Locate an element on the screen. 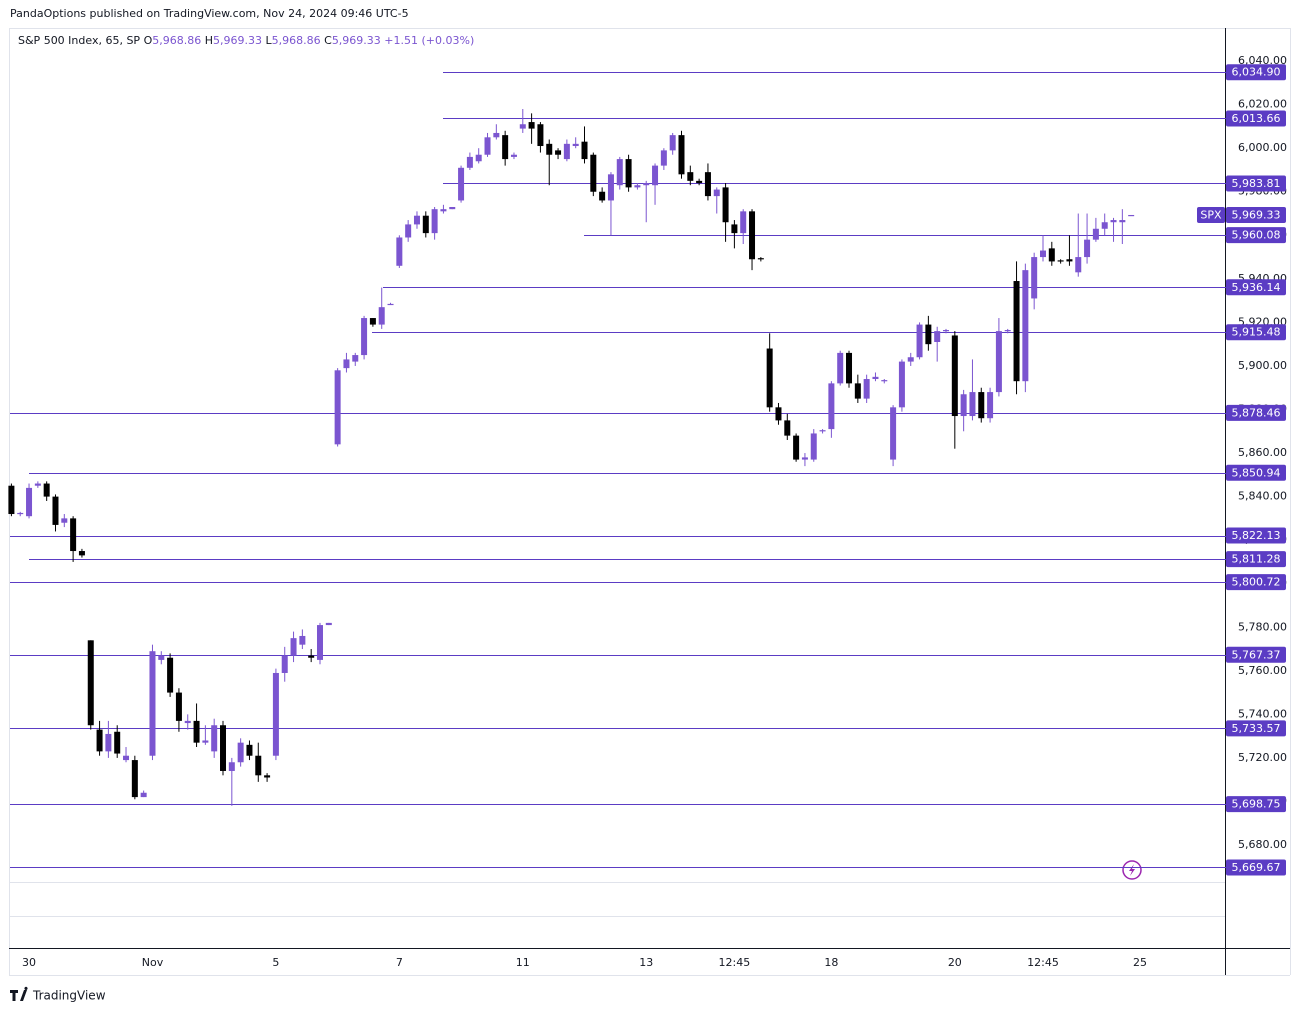 This screenshot has width=1301, height=1013. y-tick-label: 5,740.00 is located at coordinates (1262, 713).